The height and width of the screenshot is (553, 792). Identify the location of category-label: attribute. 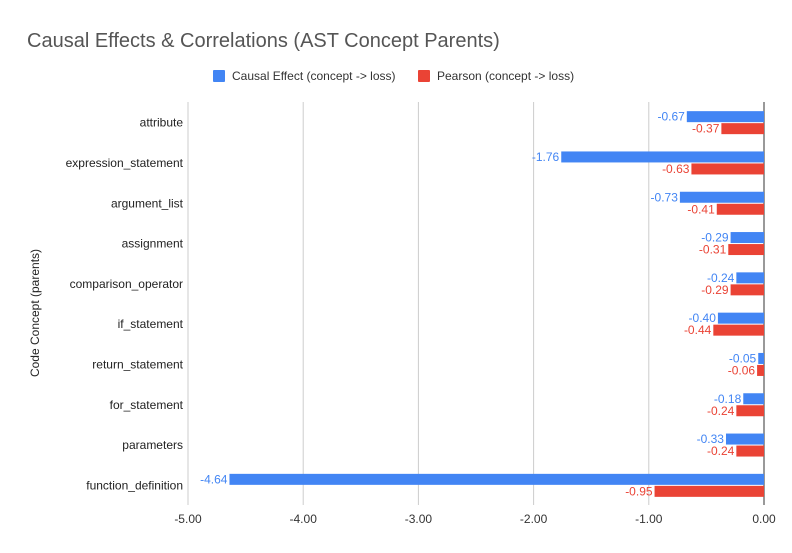
(162, 123).